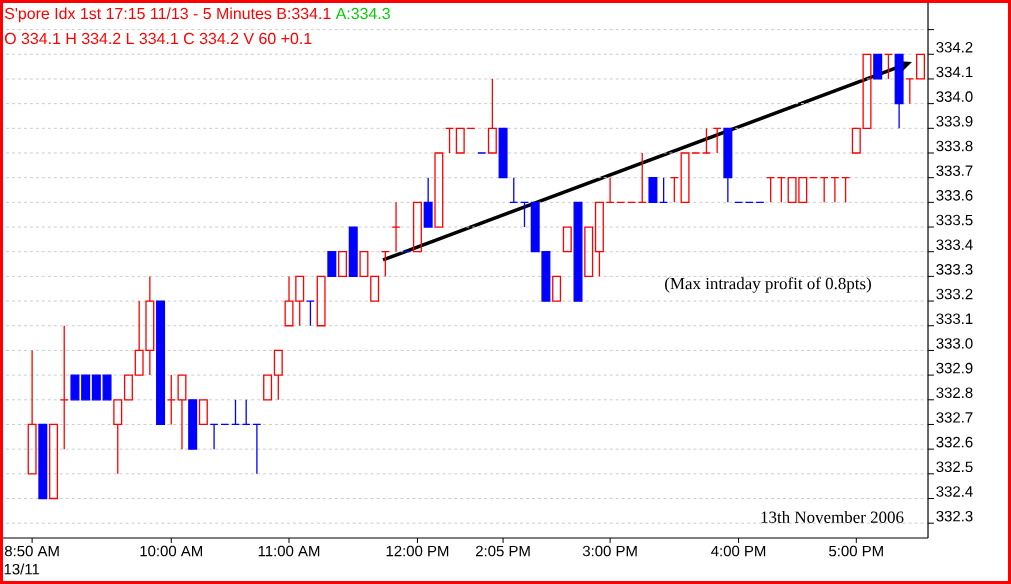 The height and width of the screenshot is (584, 1011). Describe the element at coordinates (768, 285) in the screenshot. I see `annotation: (Max intraday profit of 0.8pts)` at that location.